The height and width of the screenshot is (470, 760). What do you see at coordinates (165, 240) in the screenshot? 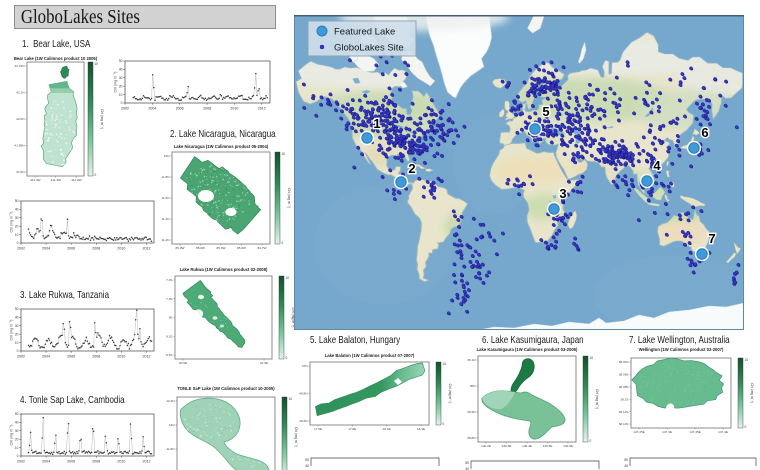
I see `svg-text: 11.2N` at bounding box center [165, 240].